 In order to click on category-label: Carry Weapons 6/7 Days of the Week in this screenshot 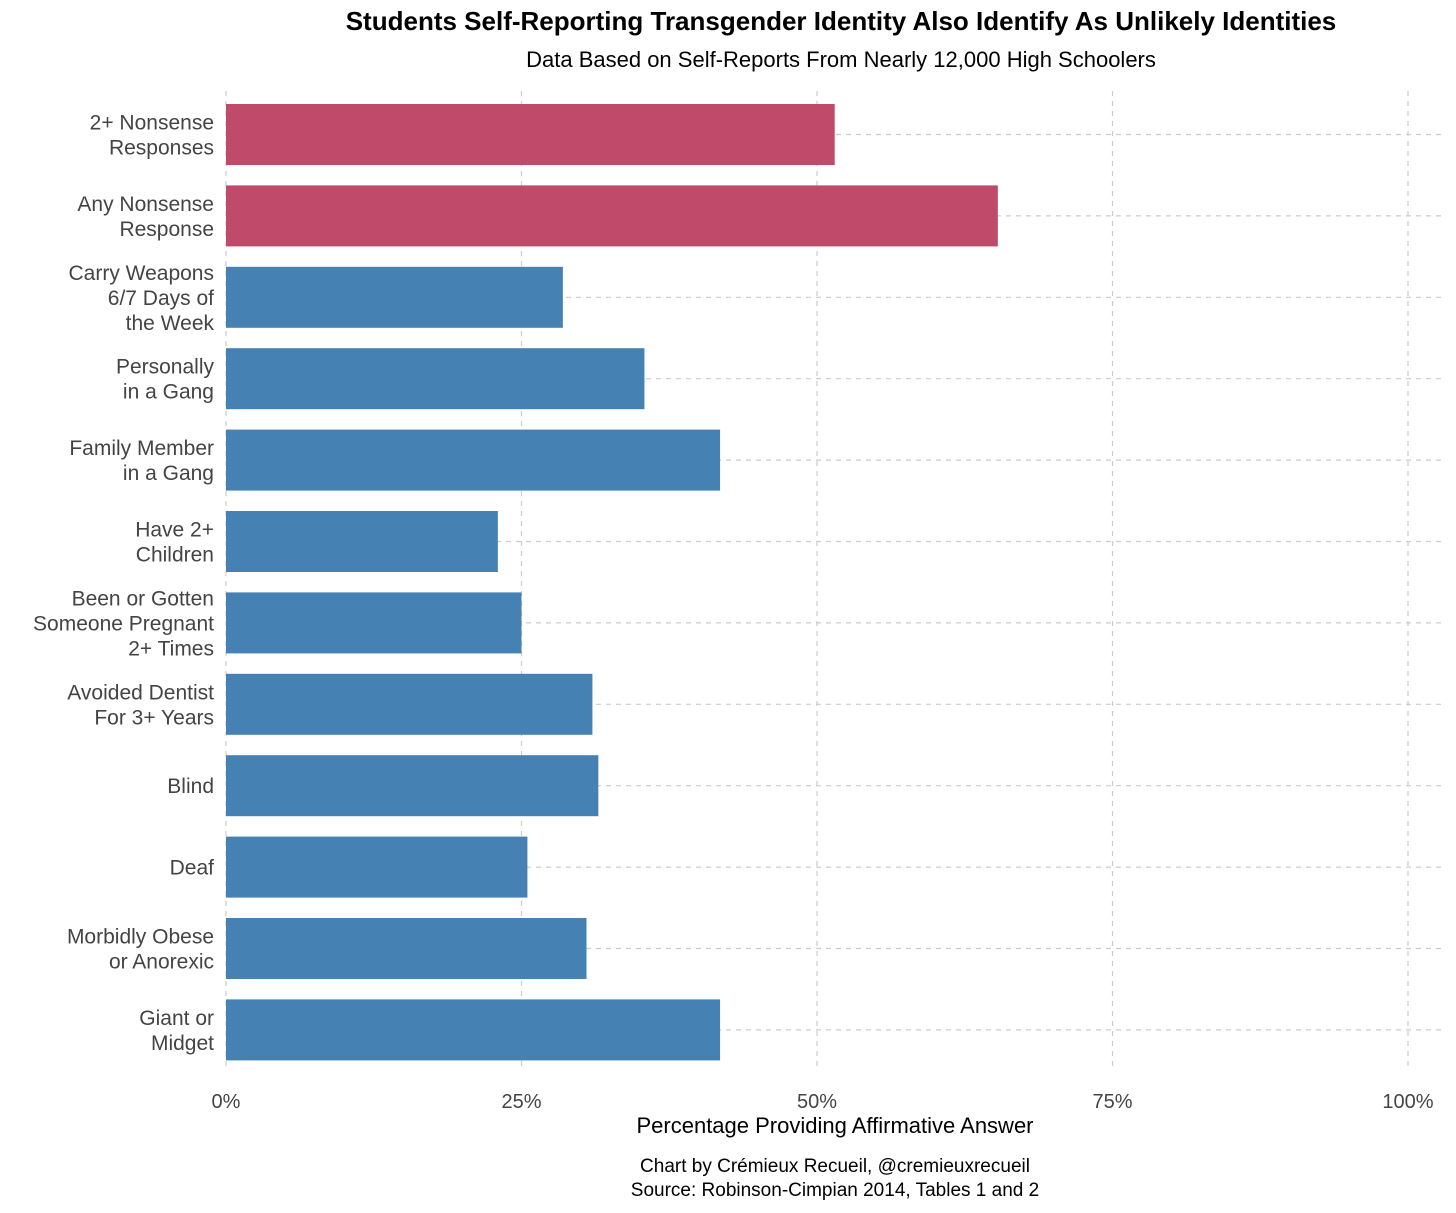, I will do `click(141, 298)`.